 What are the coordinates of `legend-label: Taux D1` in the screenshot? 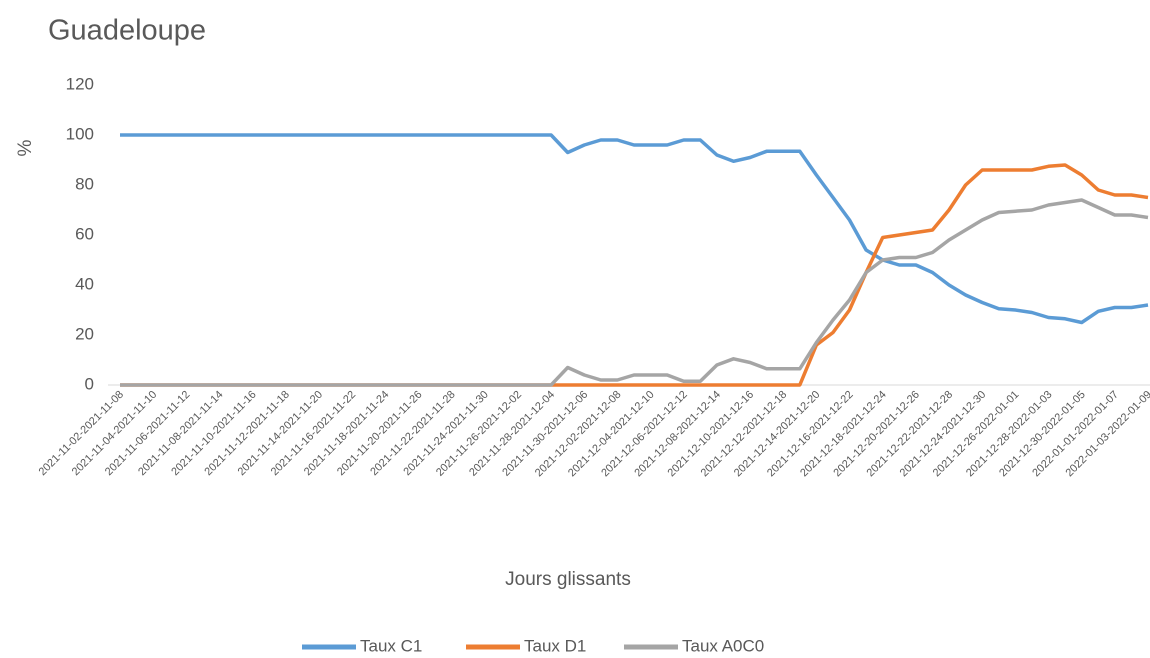 It's located at (555, 645).